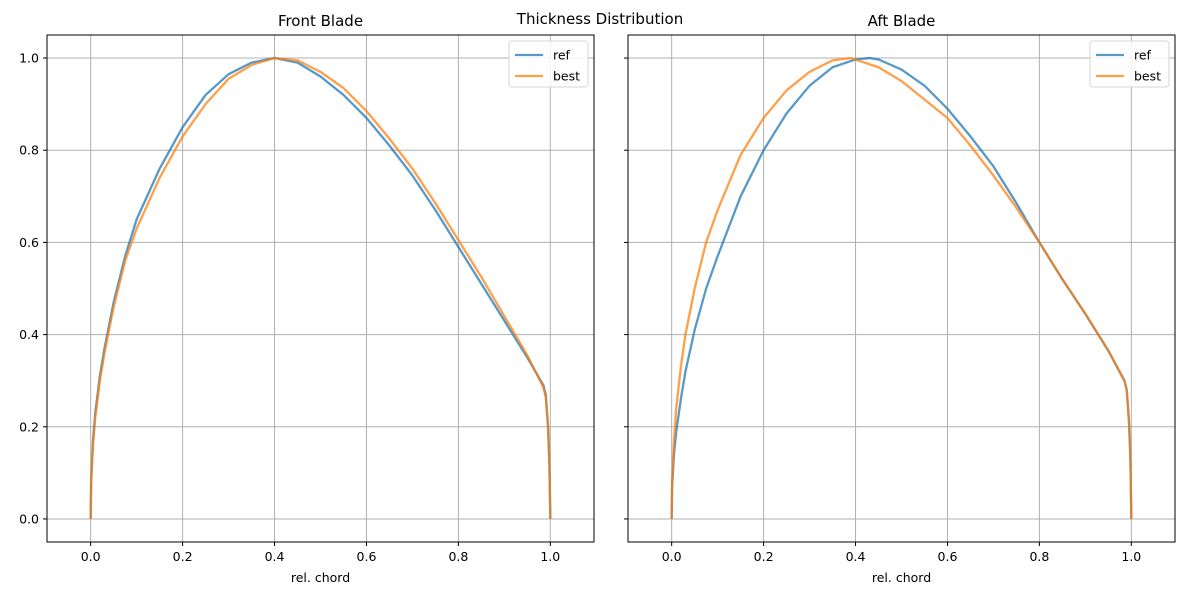  Describe the element at coordinates (1039, 556) in the screenshot. I see `aft-blade-xtick-label: 0.8` at that location.